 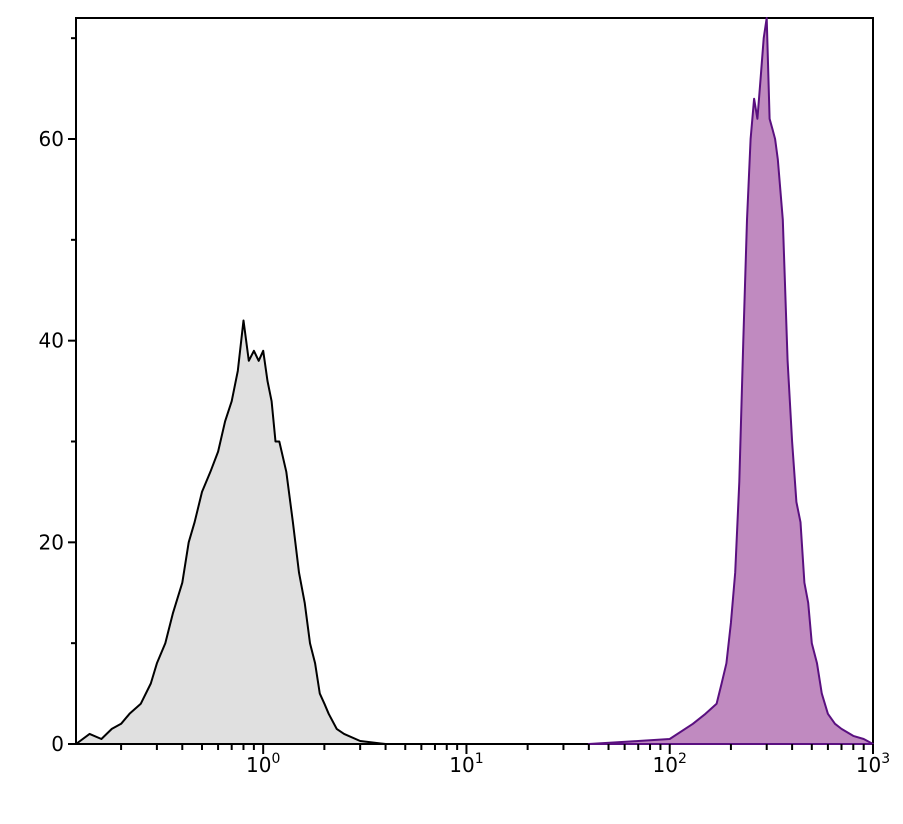 I want to click on y-tick-label: 20, so click(x=51, y=542).